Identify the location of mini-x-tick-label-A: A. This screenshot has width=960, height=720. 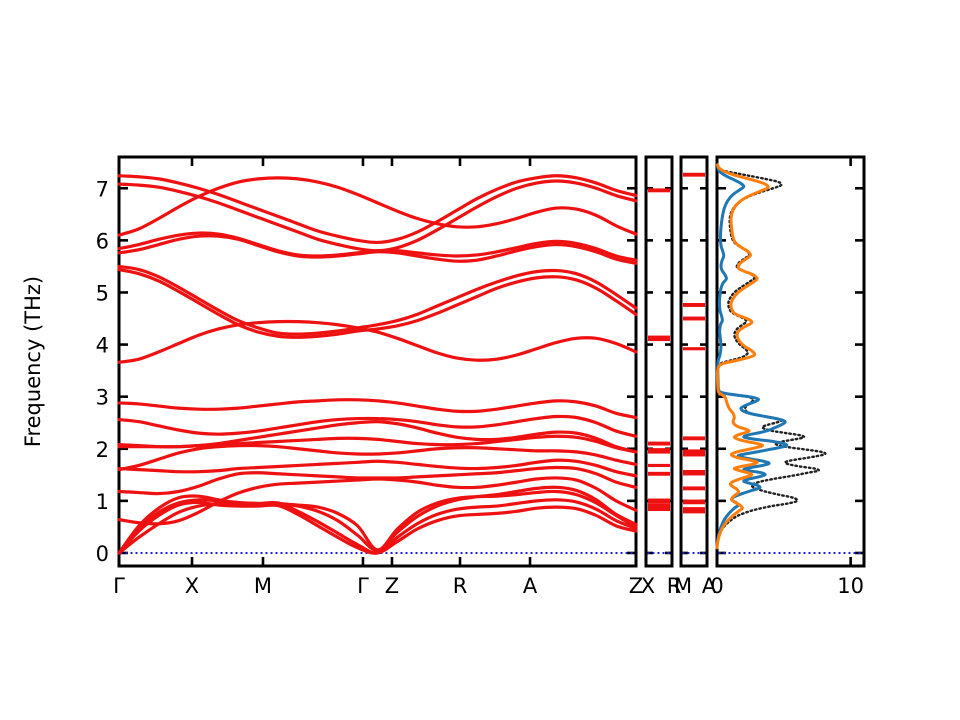
(709, 586).